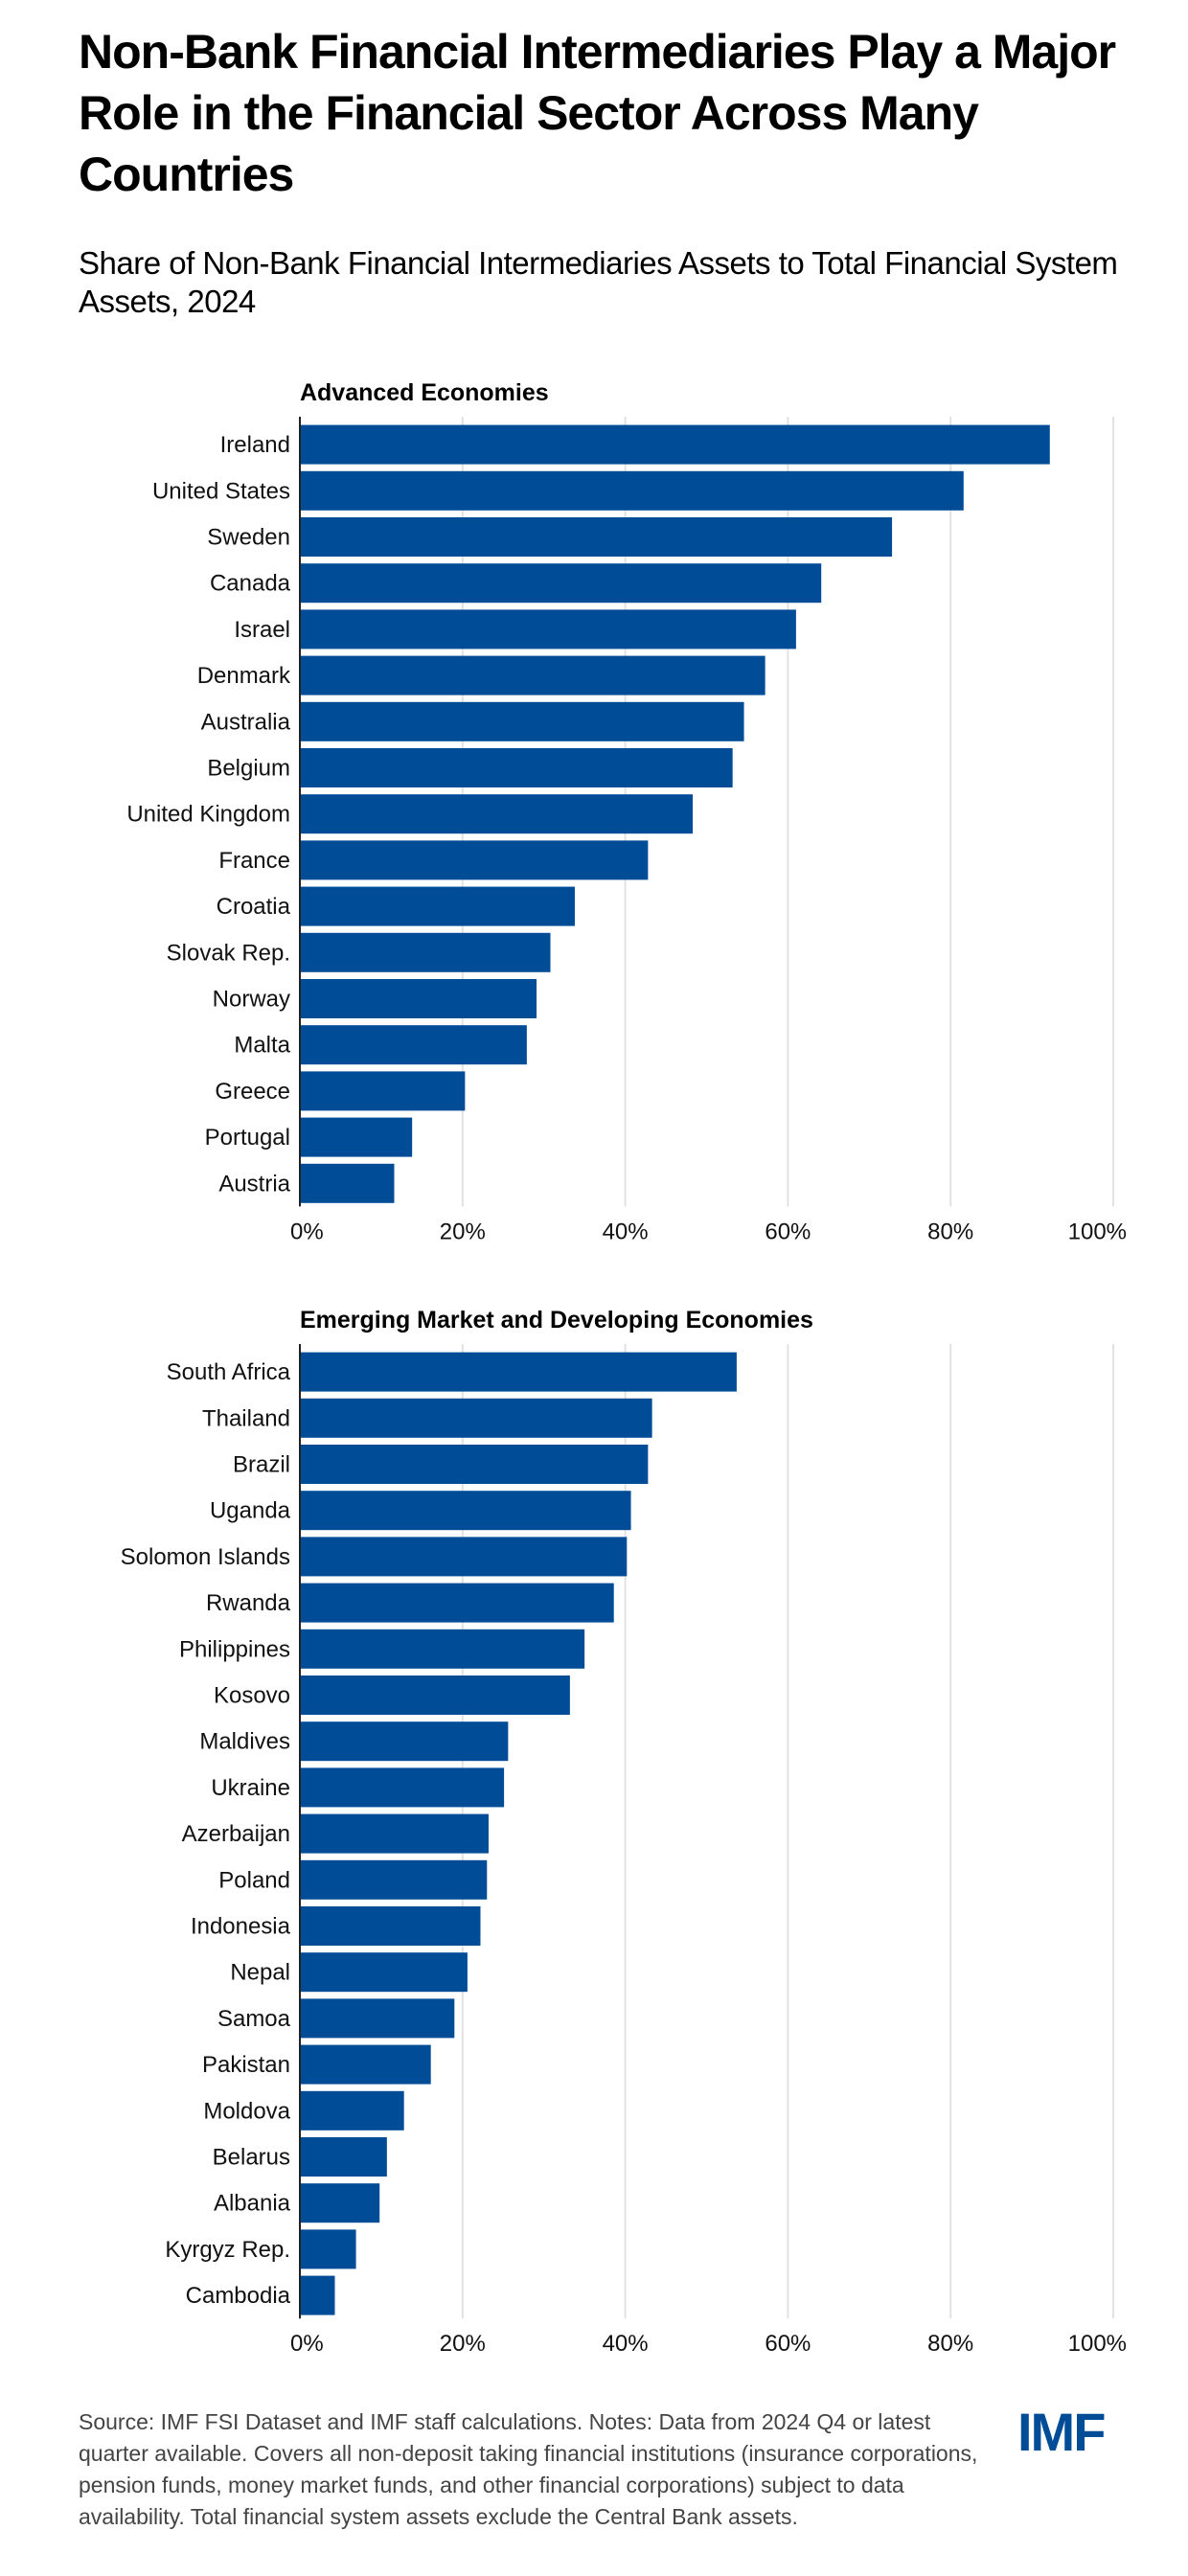 This screenshot has width=1188, height=2576. Describe the element at coordinates (246, 2111) in the screenshot. I see `category-label: Moldova` at that location.